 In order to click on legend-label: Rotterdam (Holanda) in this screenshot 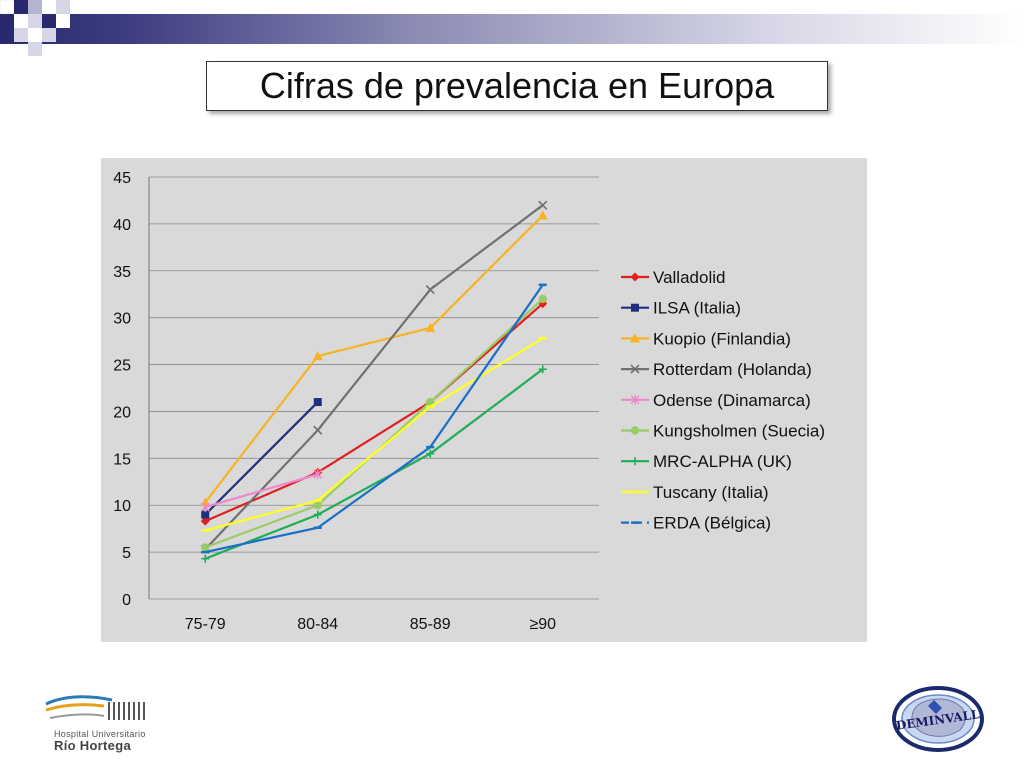, I will do `click(732, 369)`.